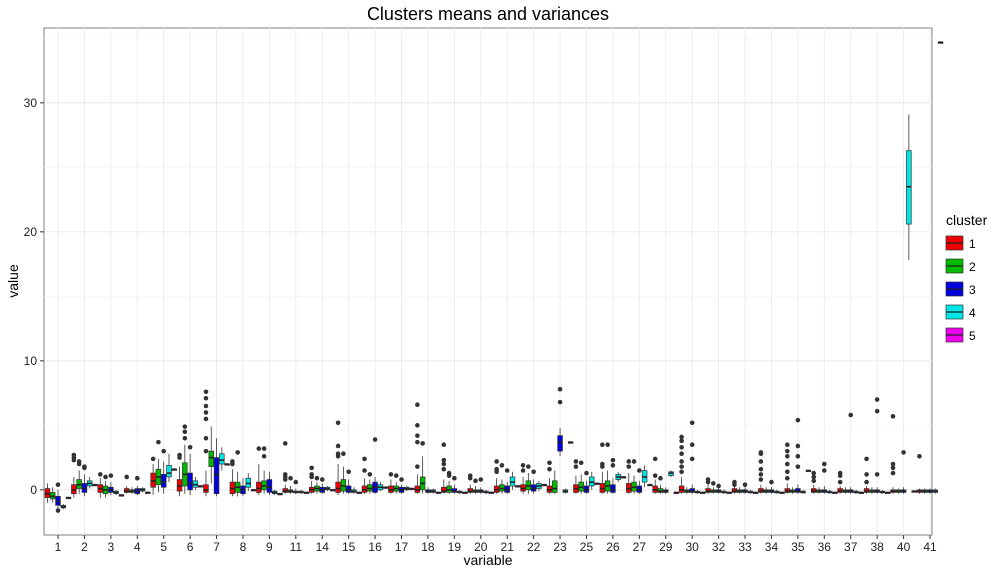  What do you see at coordinates (639, 481) in the screenshot?
I see `box-v27-c3` at bounding box center [639, 481].